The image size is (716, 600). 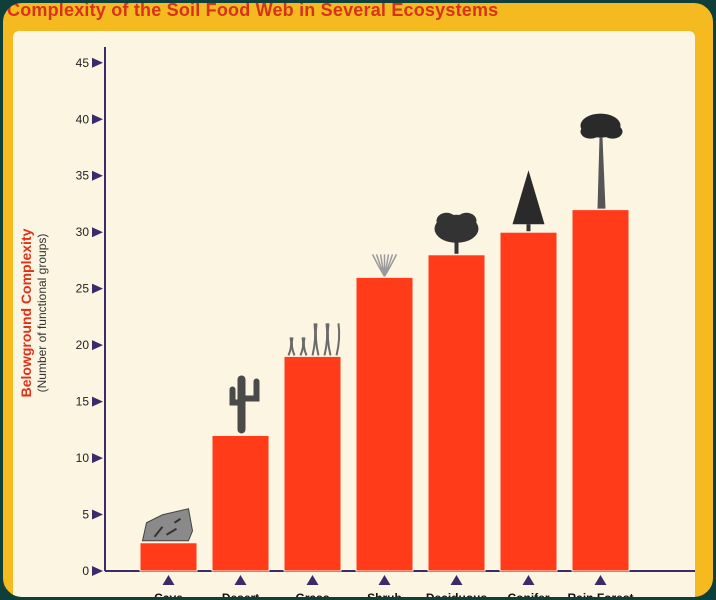 I want to click on bar-rain-forest, so click(x=600, y=390).